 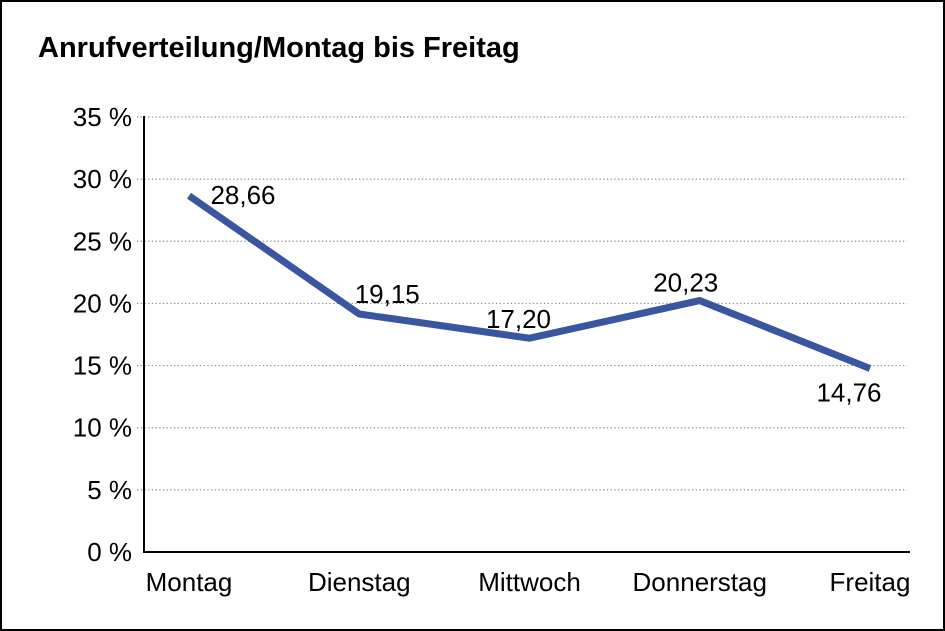 What do you see at coordinates (109, 490) in the screenshot?
I see `y-axis-tick-label: 5 %` at bounding box center [109, 490].